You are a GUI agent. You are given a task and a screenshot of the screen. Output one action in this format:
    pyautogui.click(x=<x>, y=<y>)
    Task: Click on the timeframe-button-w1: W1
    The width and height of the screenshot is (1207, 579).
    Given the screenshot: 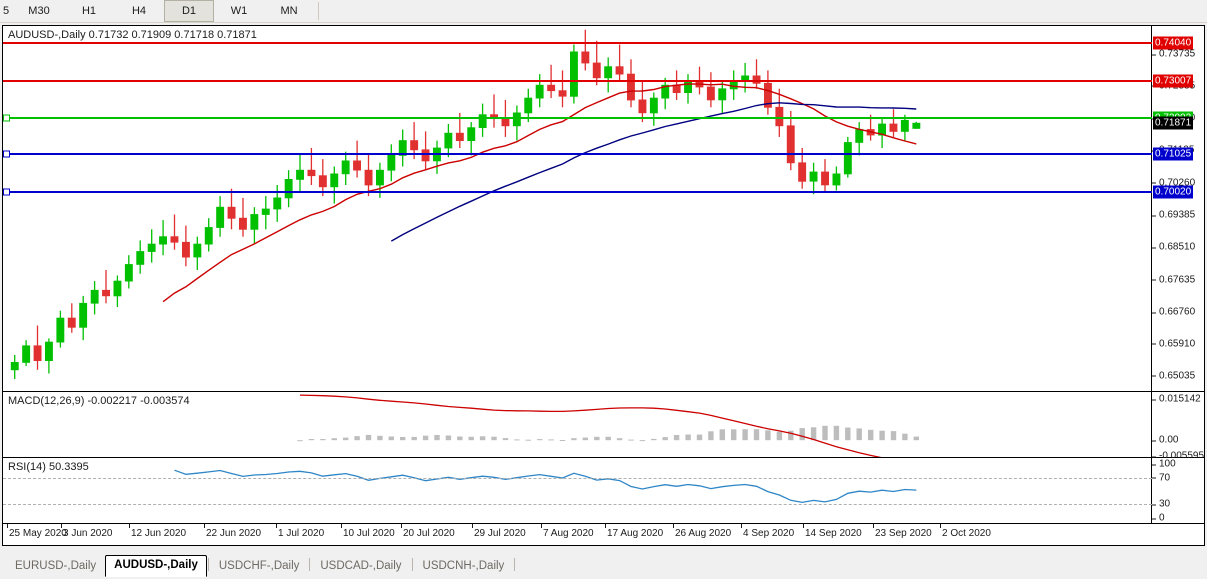 What is the action you would take?
    pyautogui.click(x=239, y=11)
    